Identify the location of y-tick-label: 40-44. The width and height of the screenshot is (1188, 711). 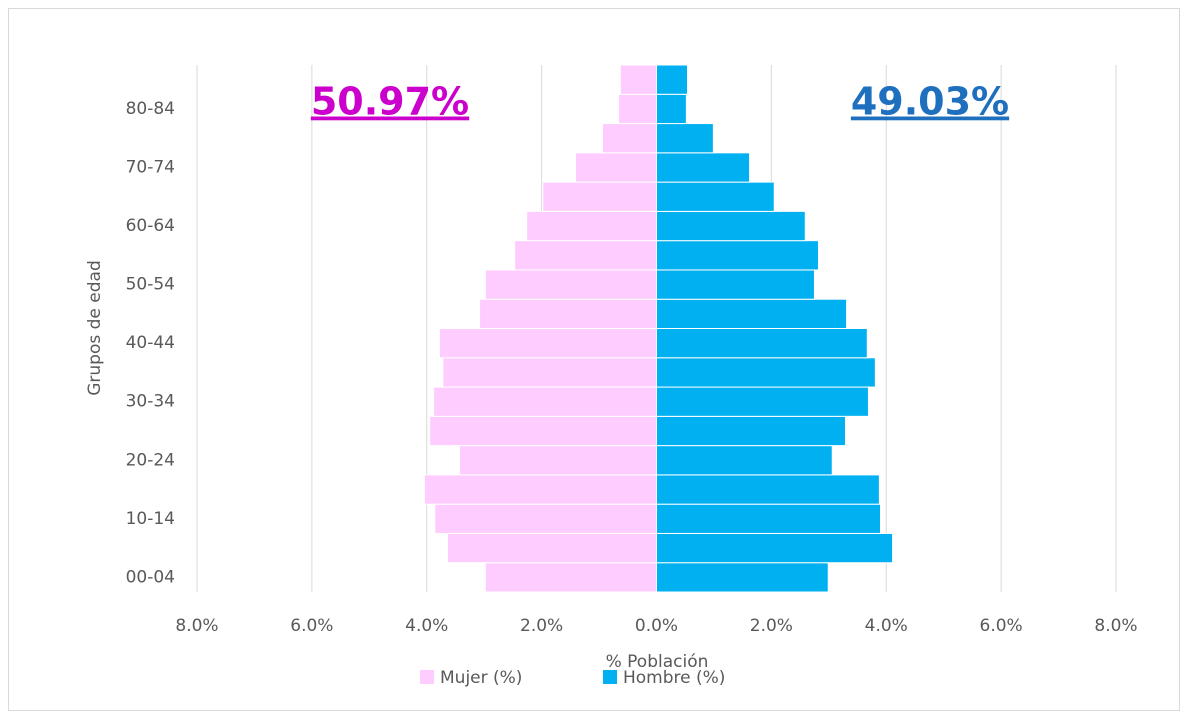
(150, 343).